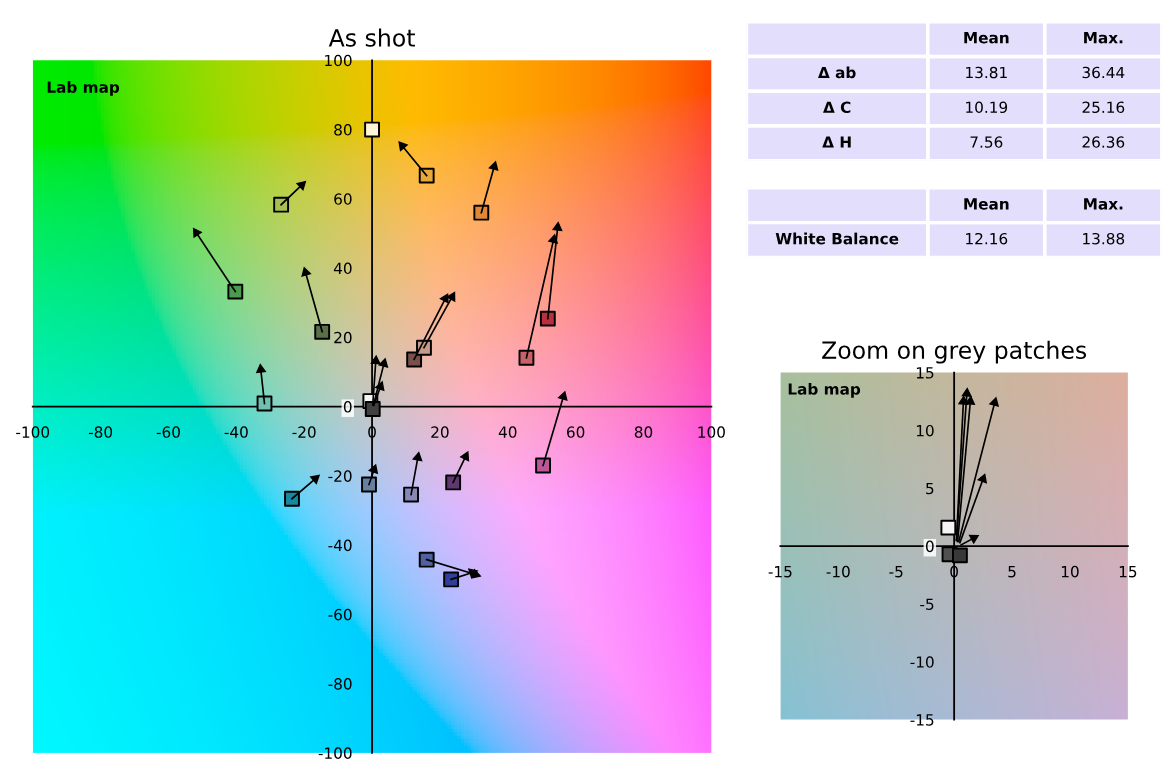 The height and width of the screenshot is (773, 1170). What do you see at coordinates (954, 352) in the screenshot?
I see `chart-title: Zoom on grey patches` at bounding box center [954, 352].